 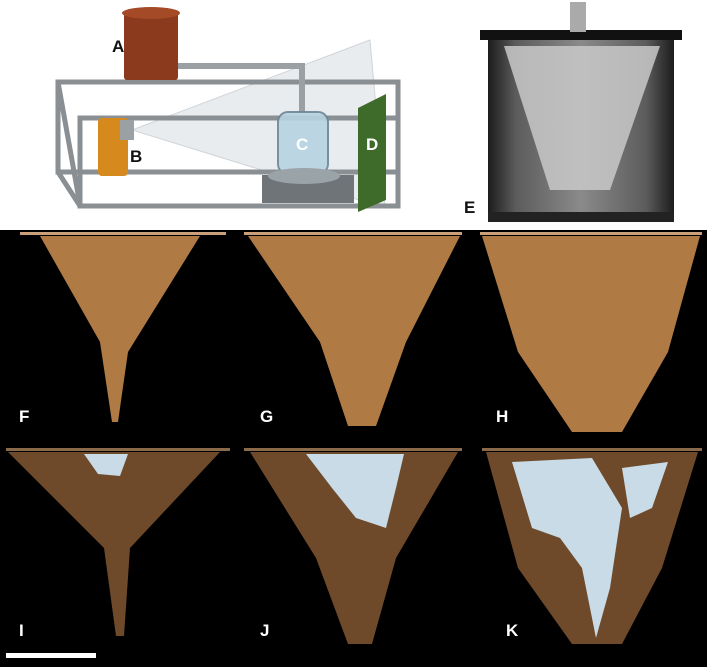 What do you see at coordinates (51, 655) in the screenshot?
I see `scale-bar` at bounding box center [51, 655].